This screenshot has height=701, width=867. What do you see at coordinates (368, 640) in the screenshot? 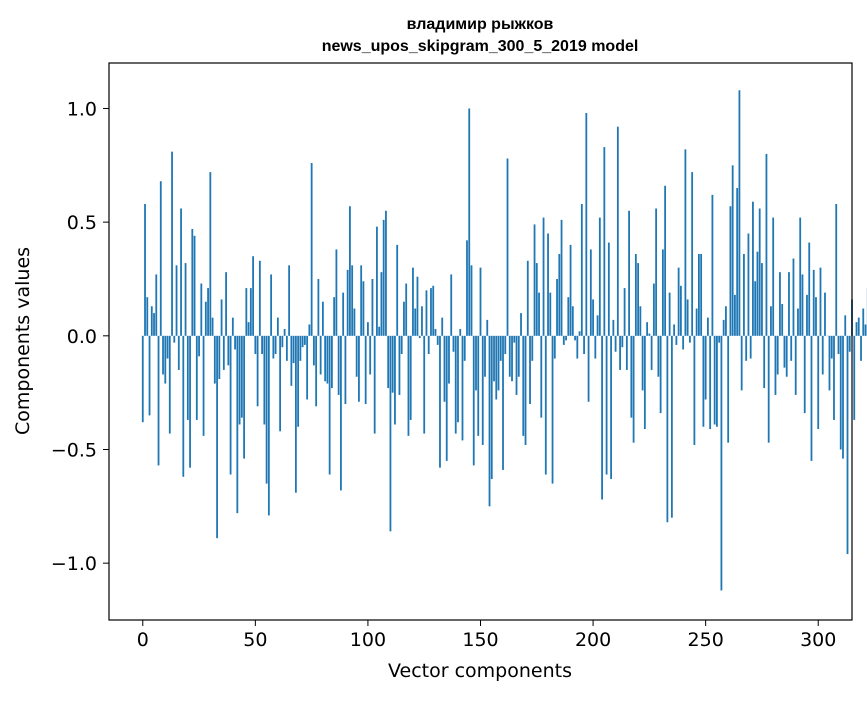
I see `x-tick-label: 100` at bounding box center [368, 640].